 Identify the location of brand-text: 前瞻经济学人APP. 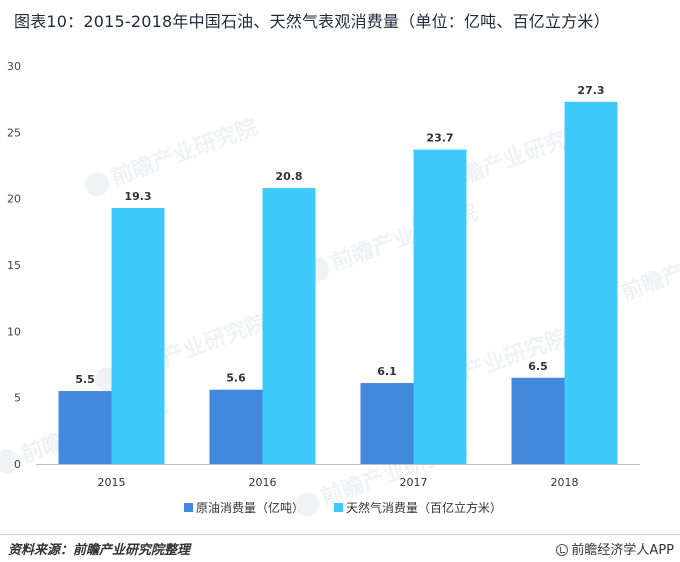
(622, 550).